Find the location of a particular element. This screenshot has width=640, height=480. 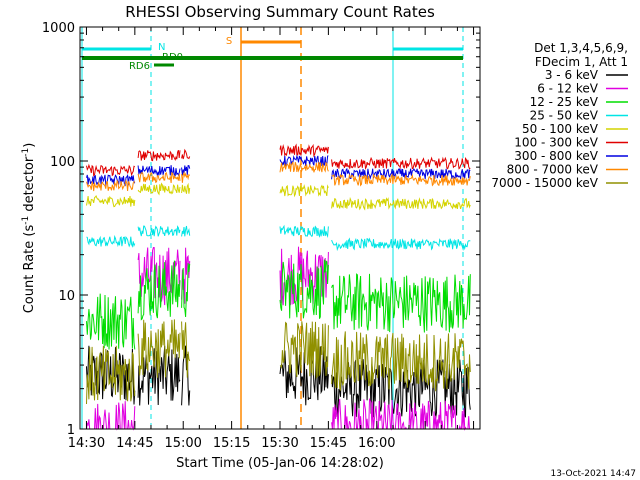

y-tick-label: 100 is located at coordinates (62, 162).